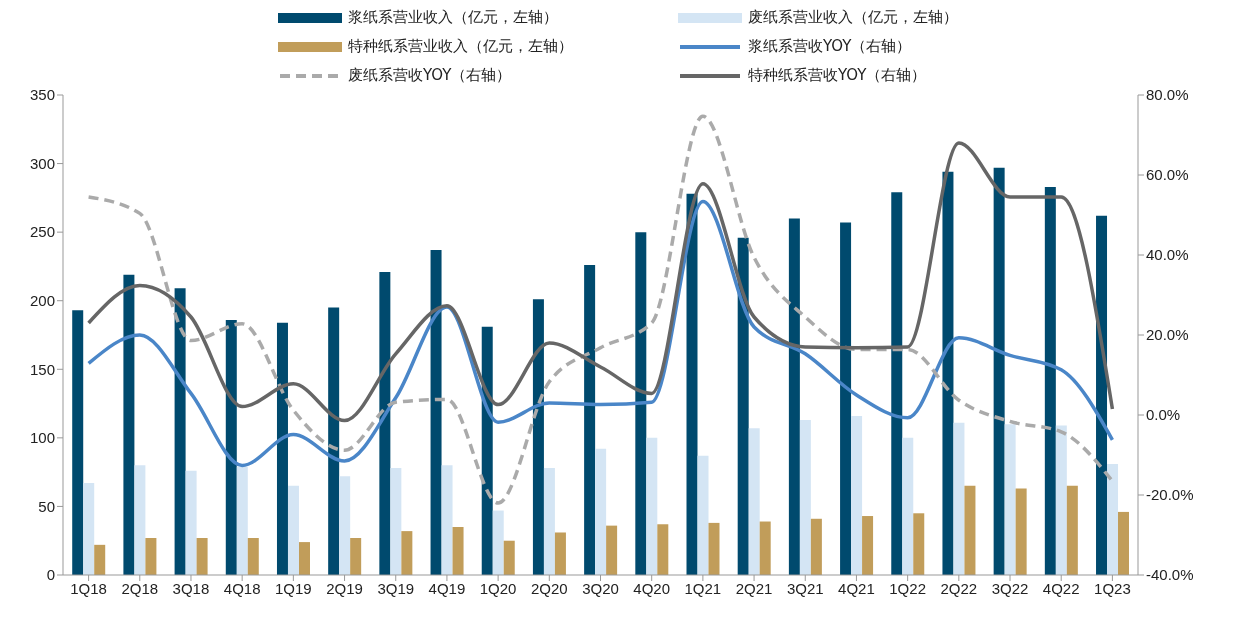 The height and width of the screenshot is (641, 1236). Describe the element at coordinates (42, 95) in the screenshot. I see `y-tick-label: 350` at that location.